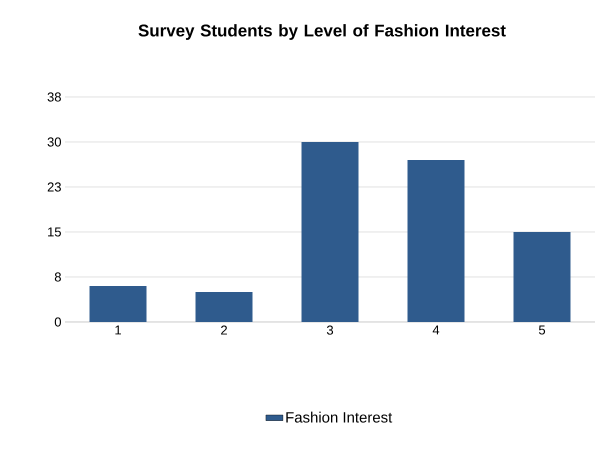 This screenshot has height=470, width=608. I want to click on x-tick-label: 1, so click(118, 330).